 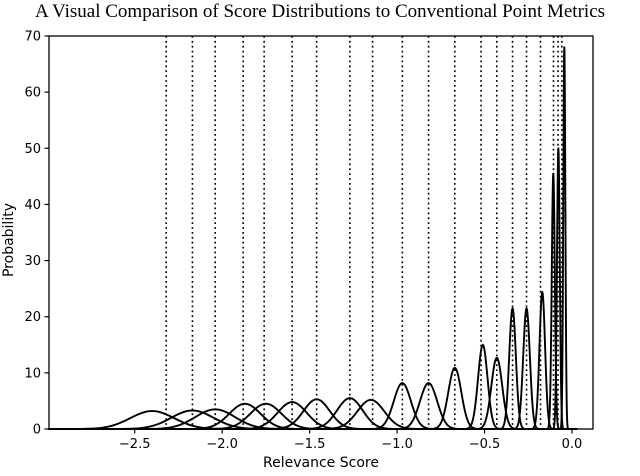 I want to click on x-tick-label: 0.0, so click(x=572, y=444).